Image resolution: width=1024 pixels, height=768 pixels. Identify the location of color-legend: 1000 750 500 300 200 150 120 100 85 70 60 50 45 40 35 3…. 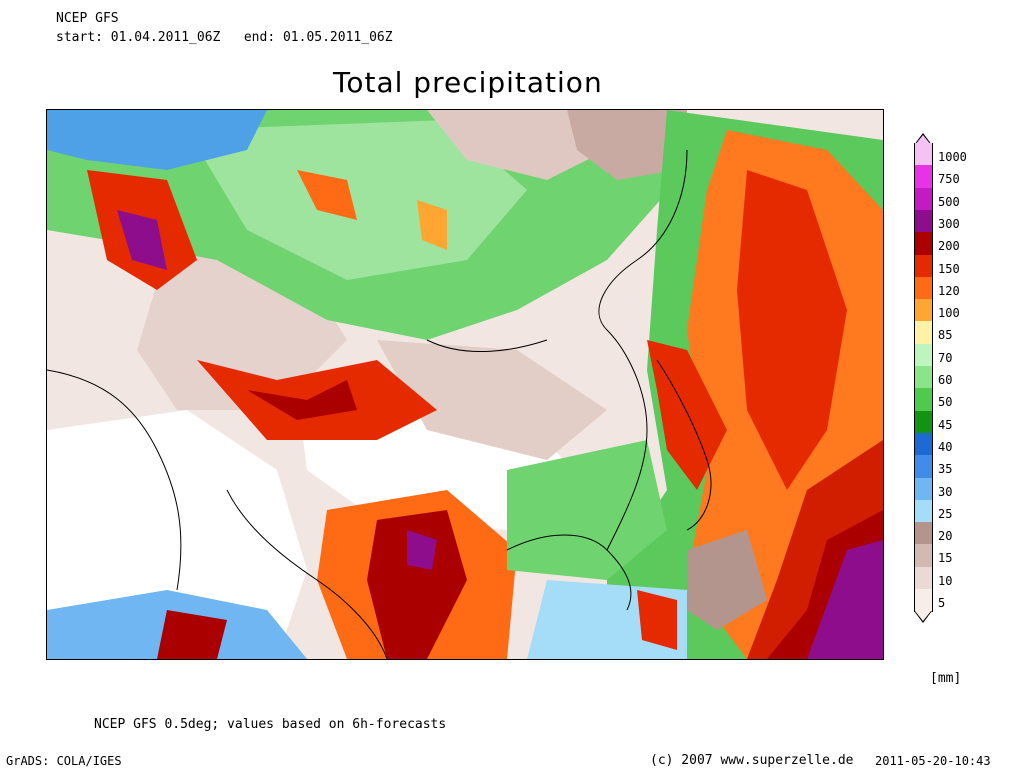
(944, 378).